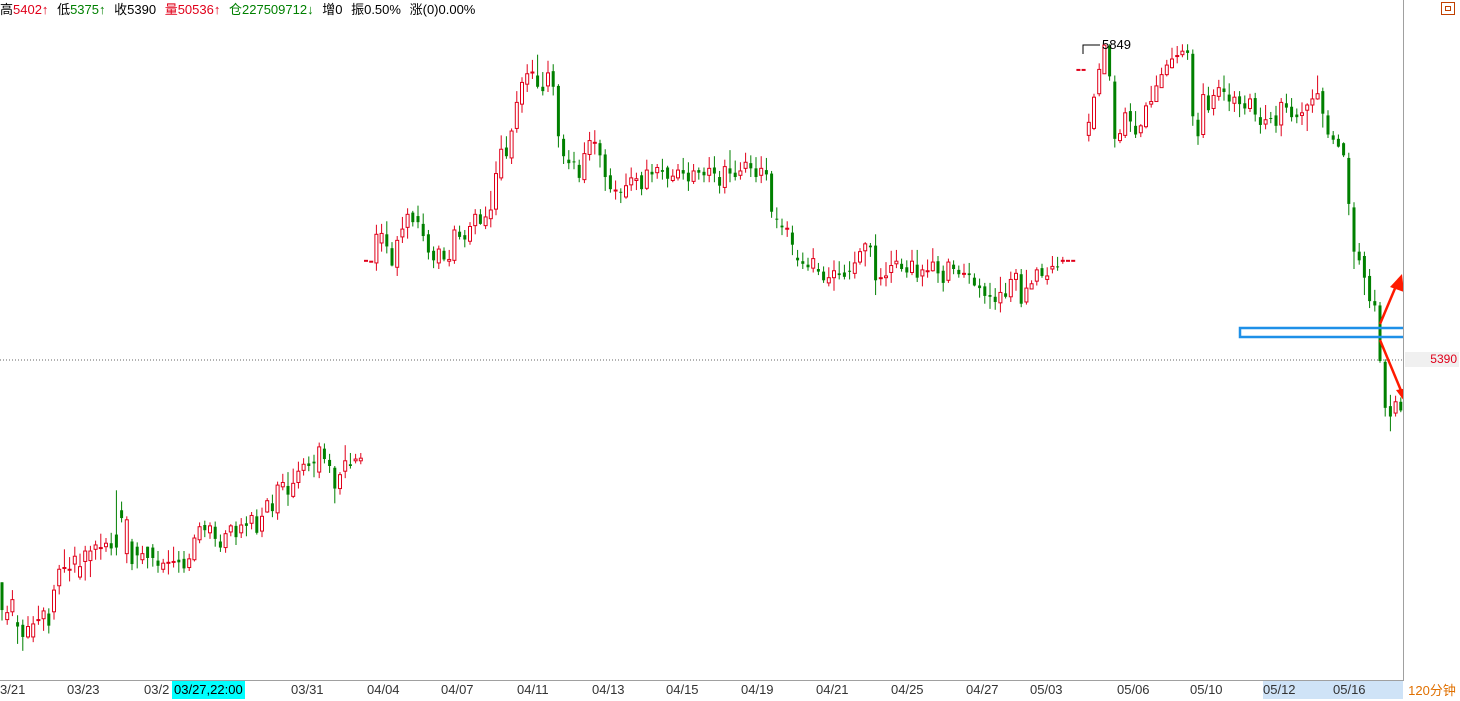  I want to click on maximize-icon, so click(1448, 8).